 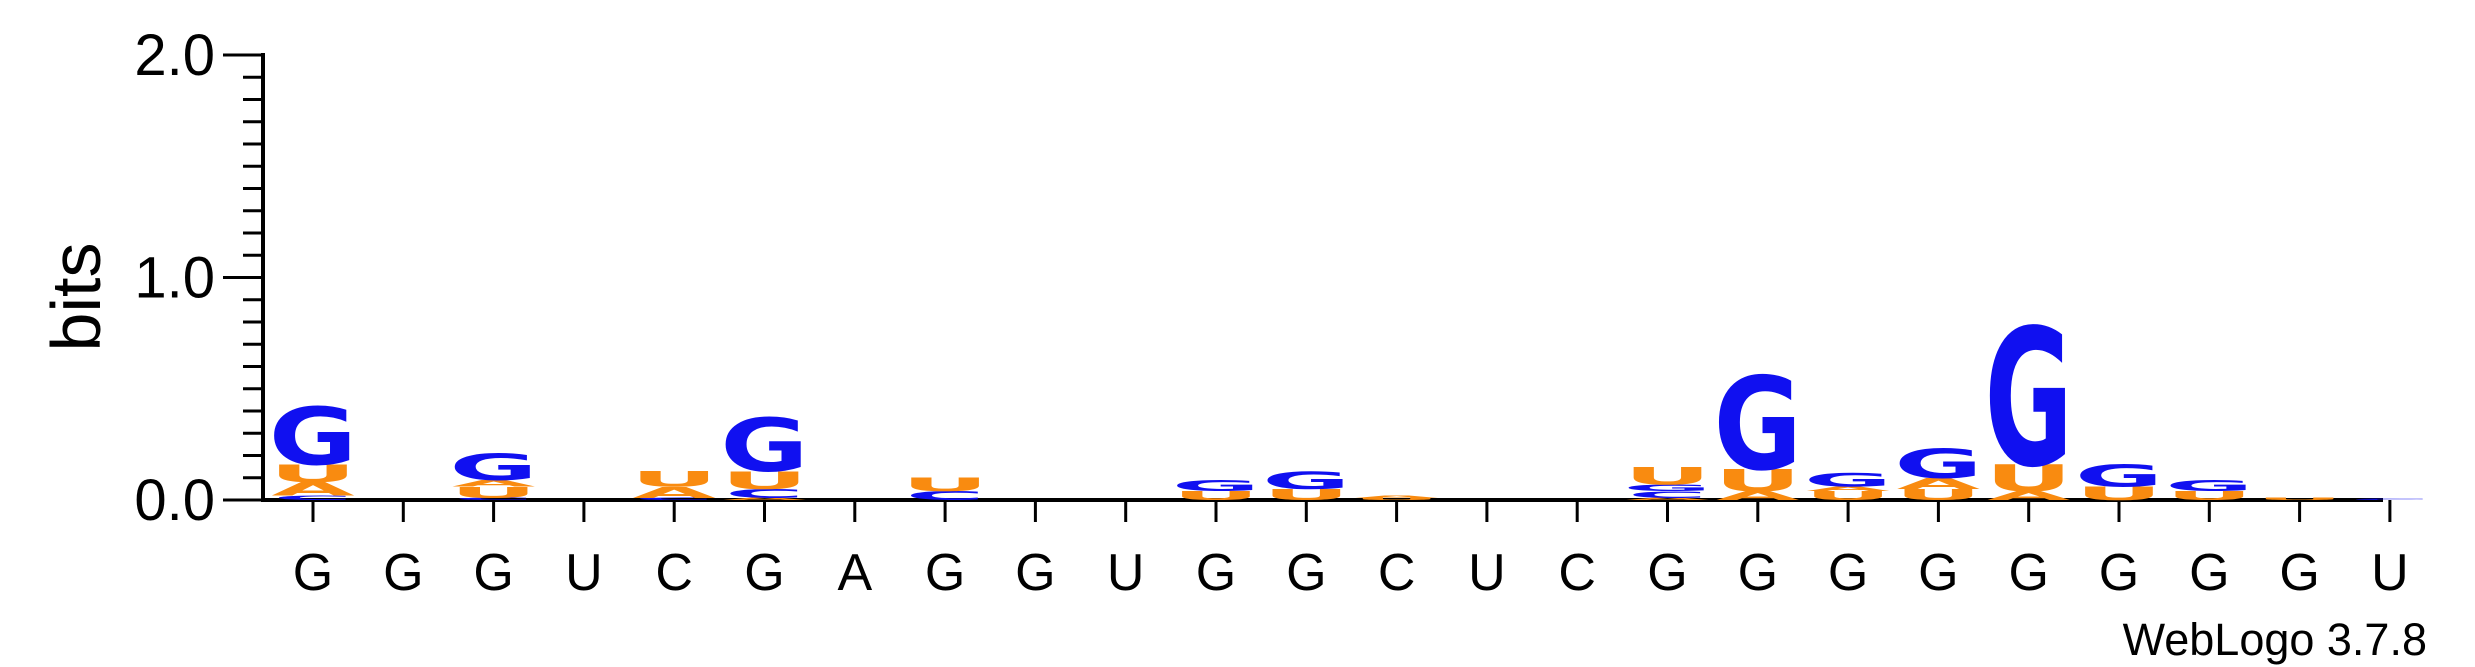 I want to click on y-tick-label: 1.0, so click(x=174, y=278).